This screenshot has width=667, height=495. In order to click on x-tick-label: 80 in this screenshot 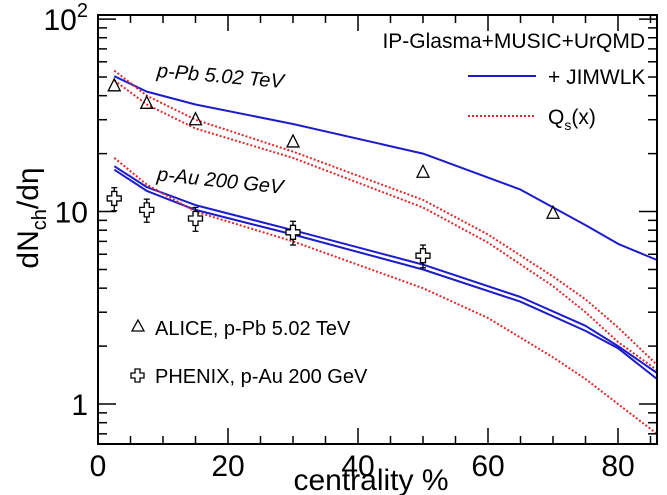, I will do `click(617, 466)`.